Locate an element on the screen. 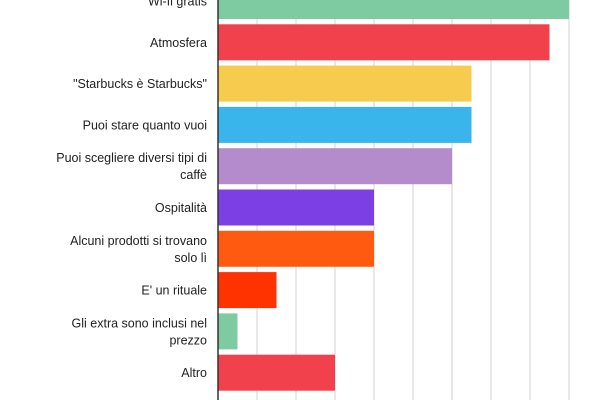 The image size is (600, 400). category-label-line: Puoi scegliere diversi tipi di is located at coordinates (131, 158).